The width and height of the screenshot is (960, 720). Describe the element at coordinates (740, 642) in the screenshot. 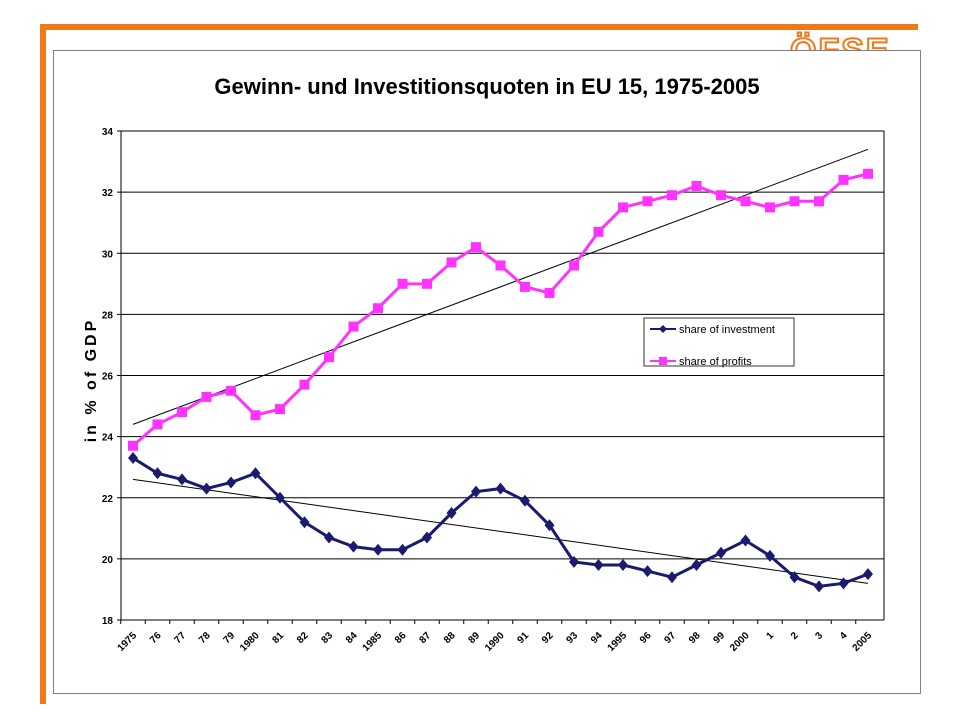

I see `x-tick-label: 2000` at that location.